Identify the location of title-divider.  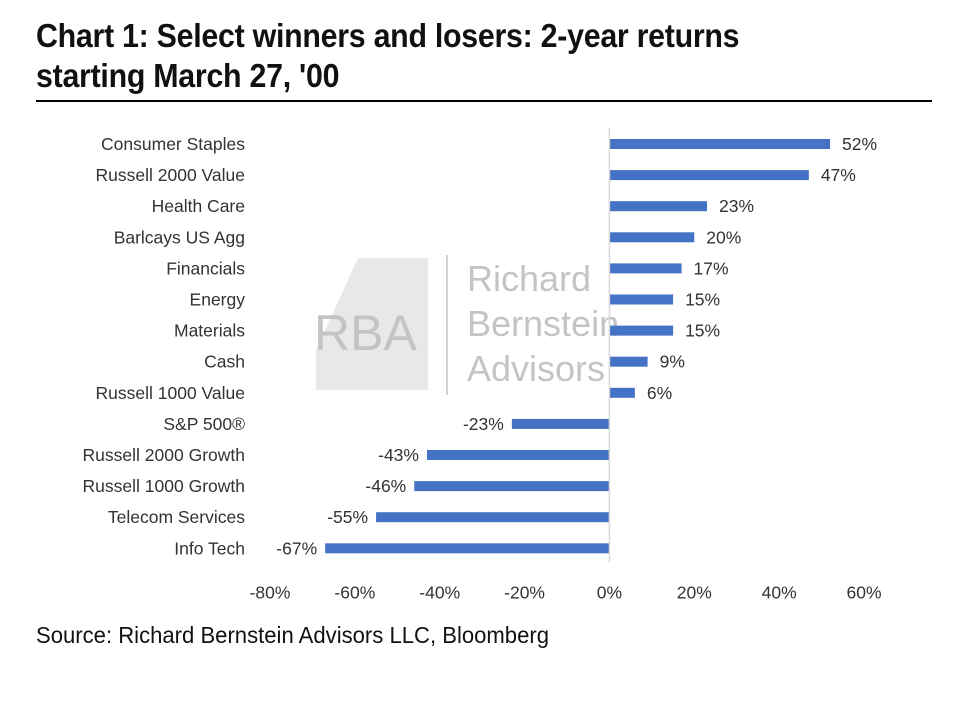
(484, 101).